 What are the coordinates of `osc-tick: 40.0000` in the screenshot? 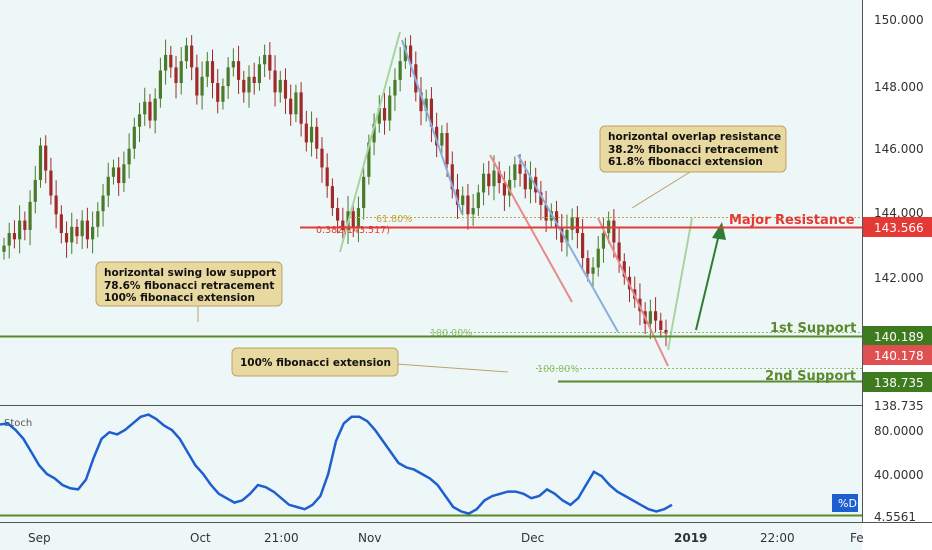 It's located at (899, 475).